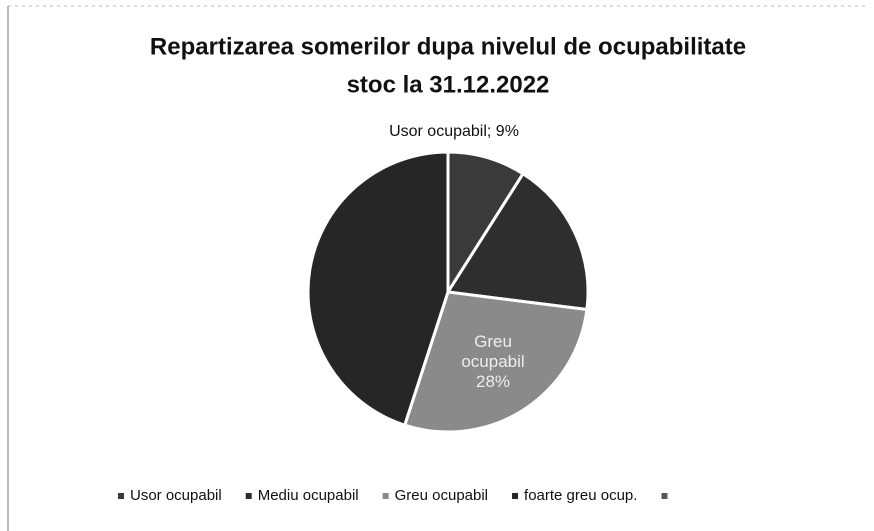 The height and width of the screenshot is (531, 874). Describe the element at coordinates (493, 381) in the screenshot. I see `data-label-line: 28%` at that location.